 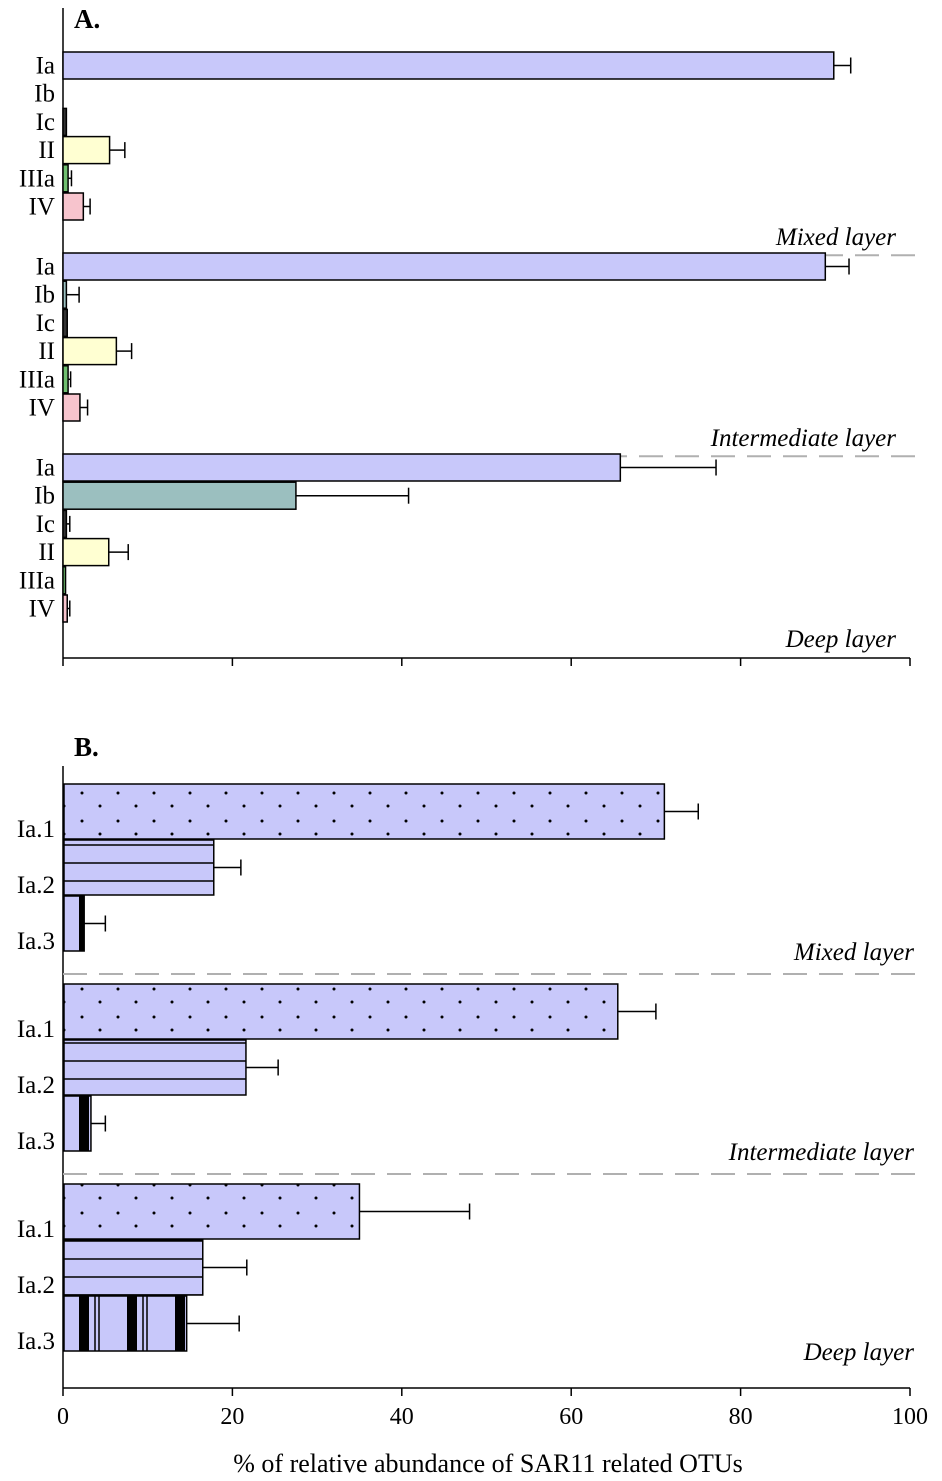 What do you see at coordinates (87, 19) in the screenshot?
I see `panel-a-label: A.` at bounding box center [87, 19].